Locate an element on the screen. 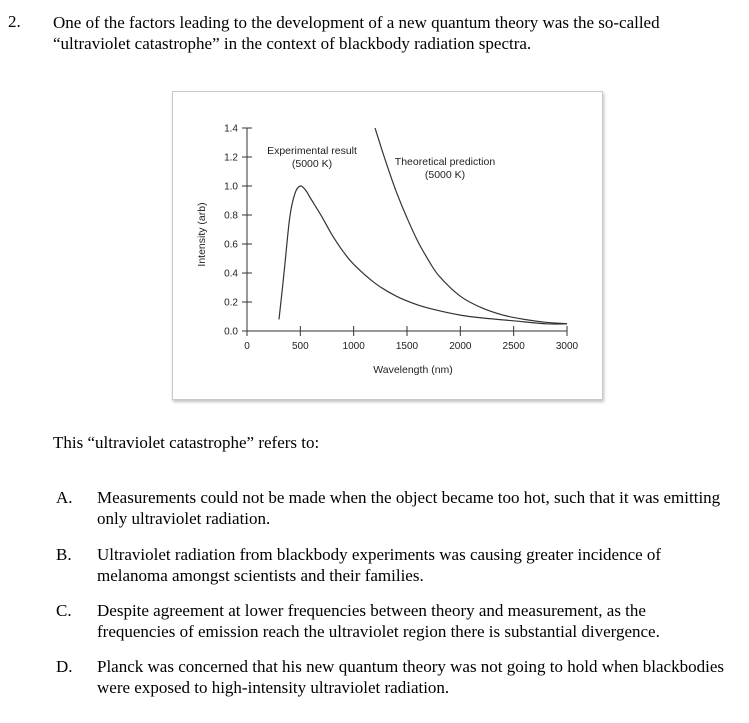  chart-curves is located at coordinates (423, 226).